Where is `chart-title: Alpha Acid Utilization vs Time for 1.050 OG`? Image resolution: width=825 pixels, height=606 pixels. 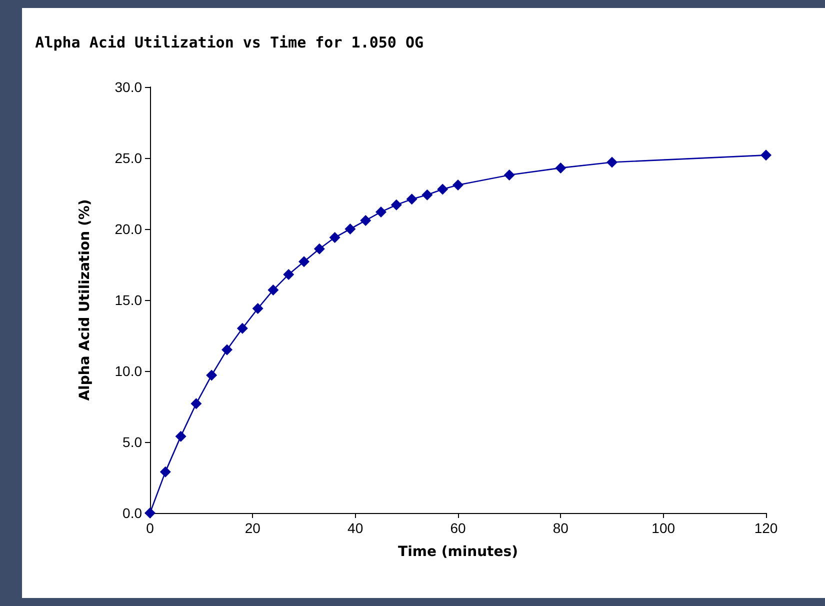
chart-title: Alpha Acid Utilization vs Time for 1.050 OG is located at coordinates (229, 43).